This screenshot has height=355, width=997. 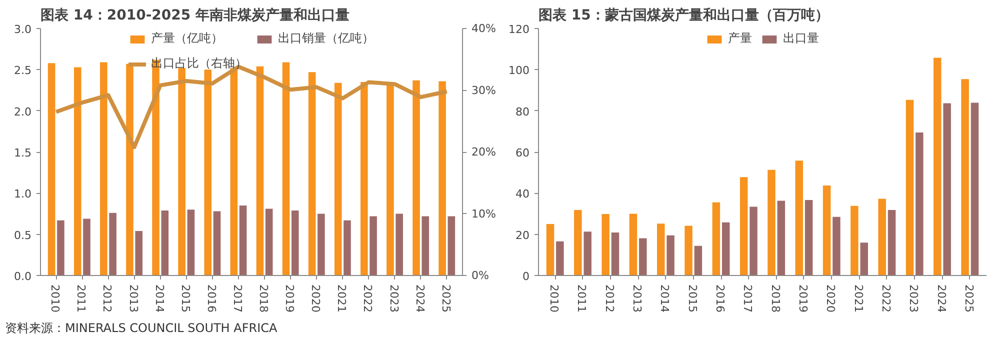 What do you see at coordinates (23, 235) in the screenshot?
I see `y-tick-label: 0.5` at bounding box center [23, 235].